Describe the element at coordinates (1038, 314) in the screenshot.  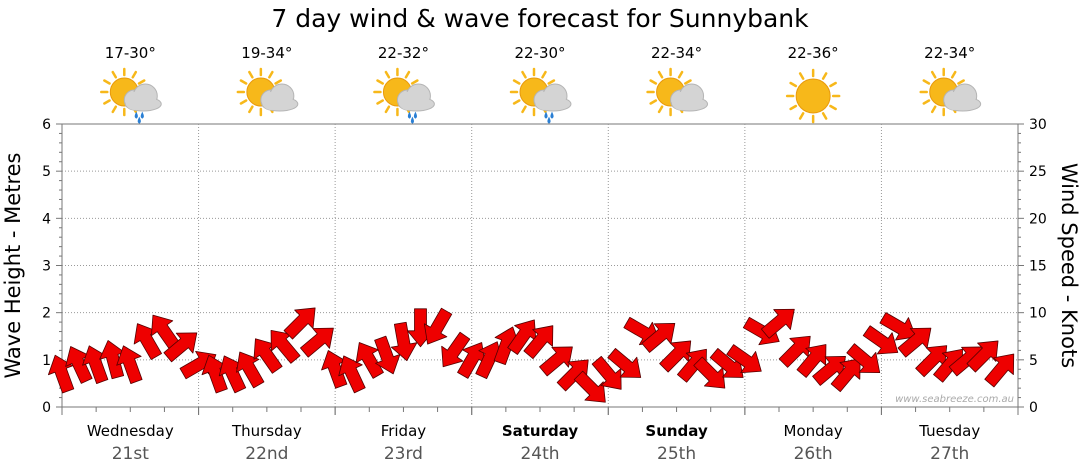
I see `y-right-tick-label: 10` at that location.